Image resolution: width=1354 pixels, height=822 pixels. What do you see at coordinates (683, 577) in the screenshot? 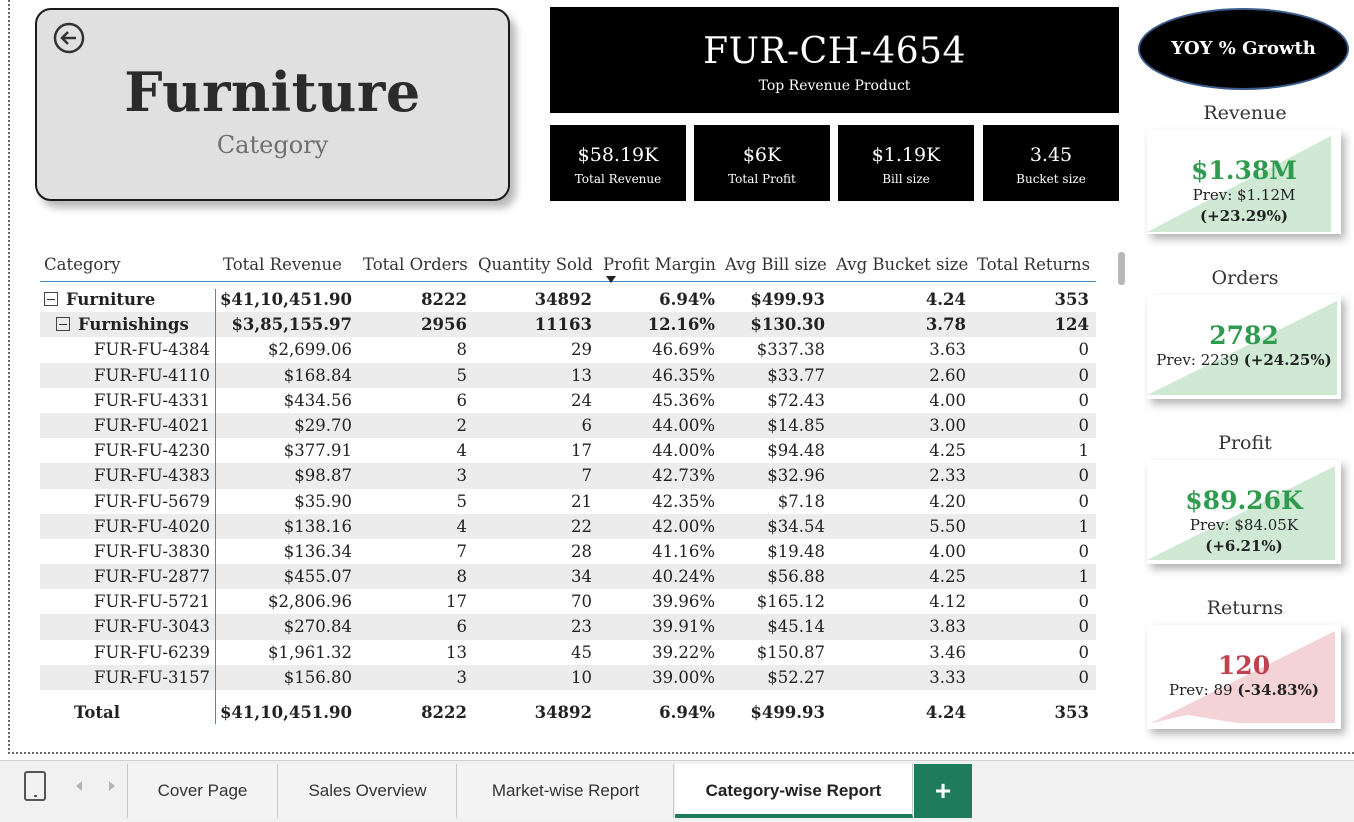
I see `cell-value: 40.24%` at bounding box center [683, 577].